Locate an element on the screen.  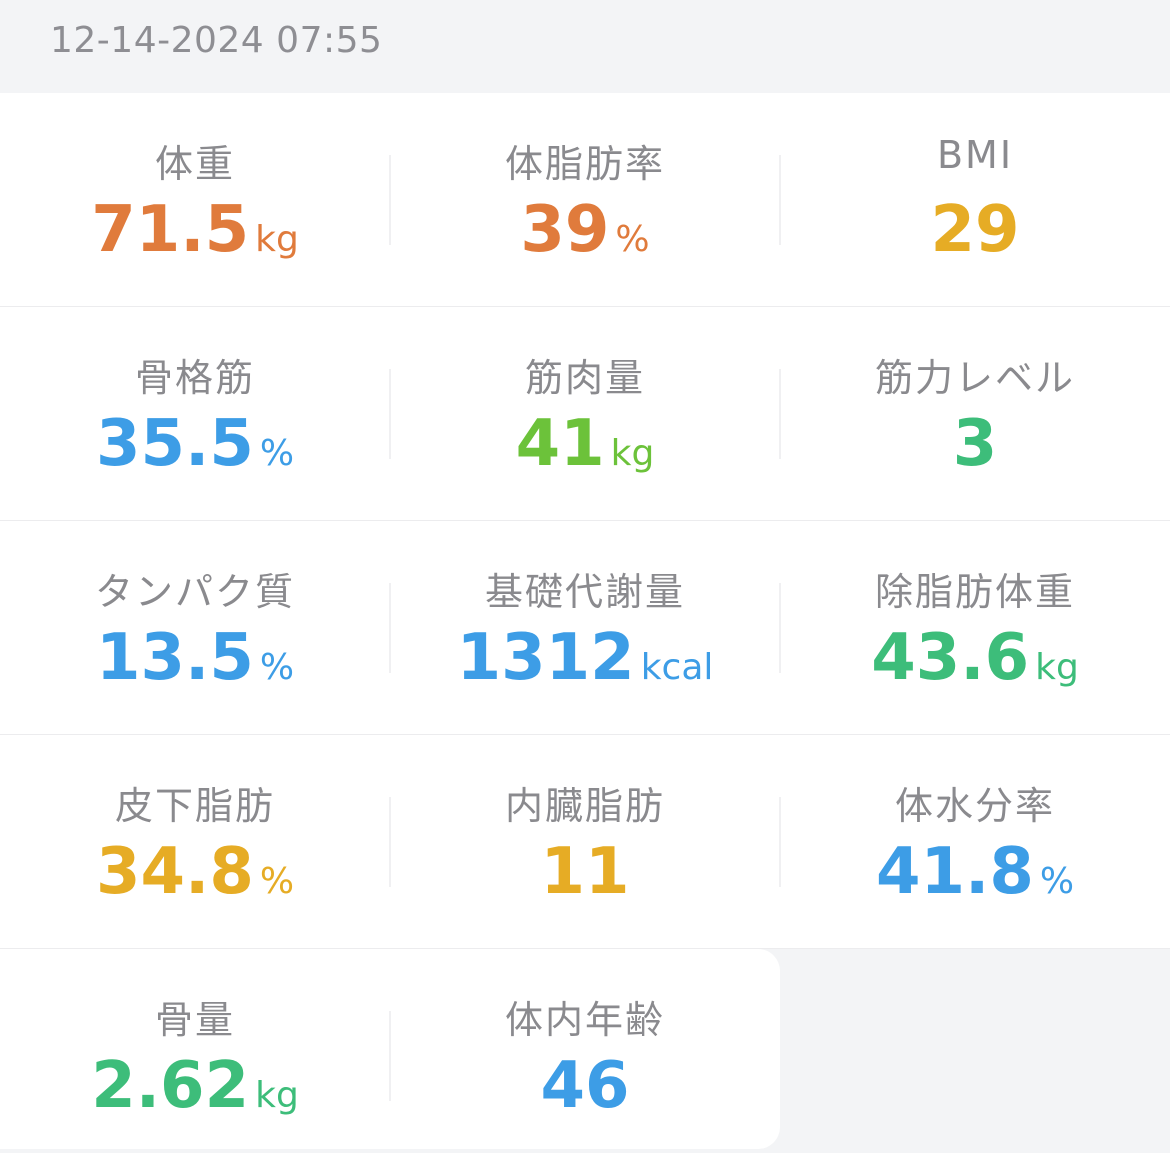
metric-value: 46 is located at coordinates (585, 1086).